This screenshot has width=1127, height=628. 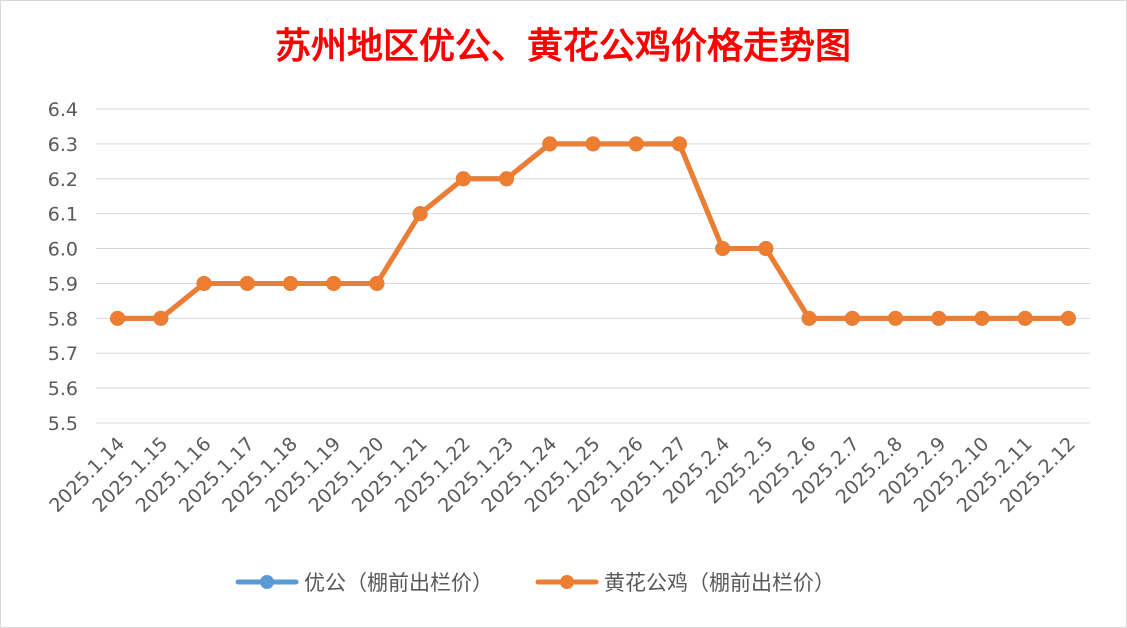 What do you see at coordinates (63, 180) in the screenshot?
I see `y-tick-label: 6.2` at bounding box center [63, 180].